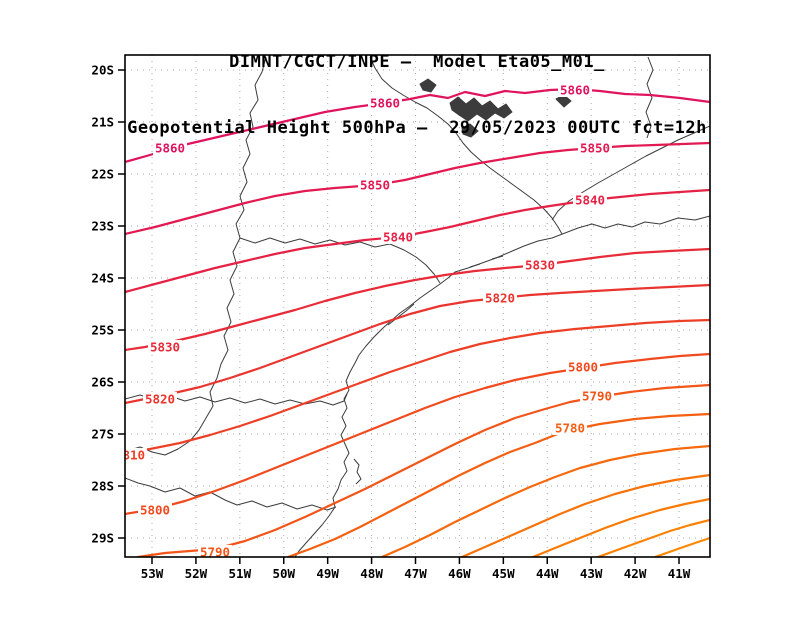 The height and width of the screenshot is (618, 800). I want to click on y-tick-label: 24S, so click(102, 278).